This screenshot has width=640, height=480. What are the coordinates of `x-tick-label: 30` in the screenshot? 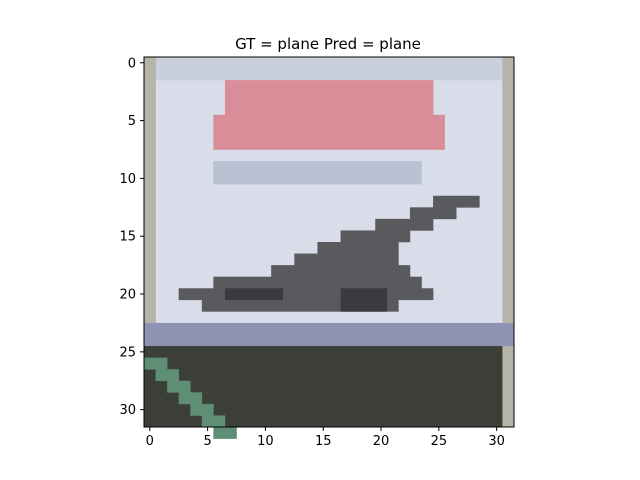 It's located at (496, 441).